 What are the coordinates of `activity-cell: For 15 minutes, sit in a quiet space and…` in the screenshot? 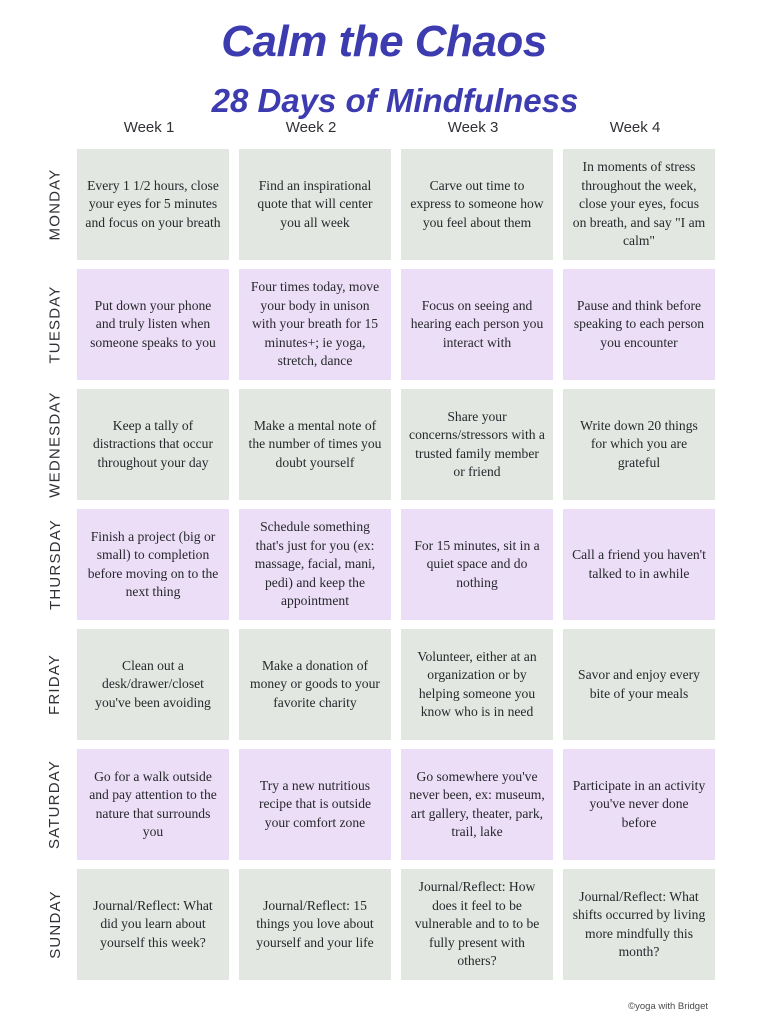 It's located at (477, 564).